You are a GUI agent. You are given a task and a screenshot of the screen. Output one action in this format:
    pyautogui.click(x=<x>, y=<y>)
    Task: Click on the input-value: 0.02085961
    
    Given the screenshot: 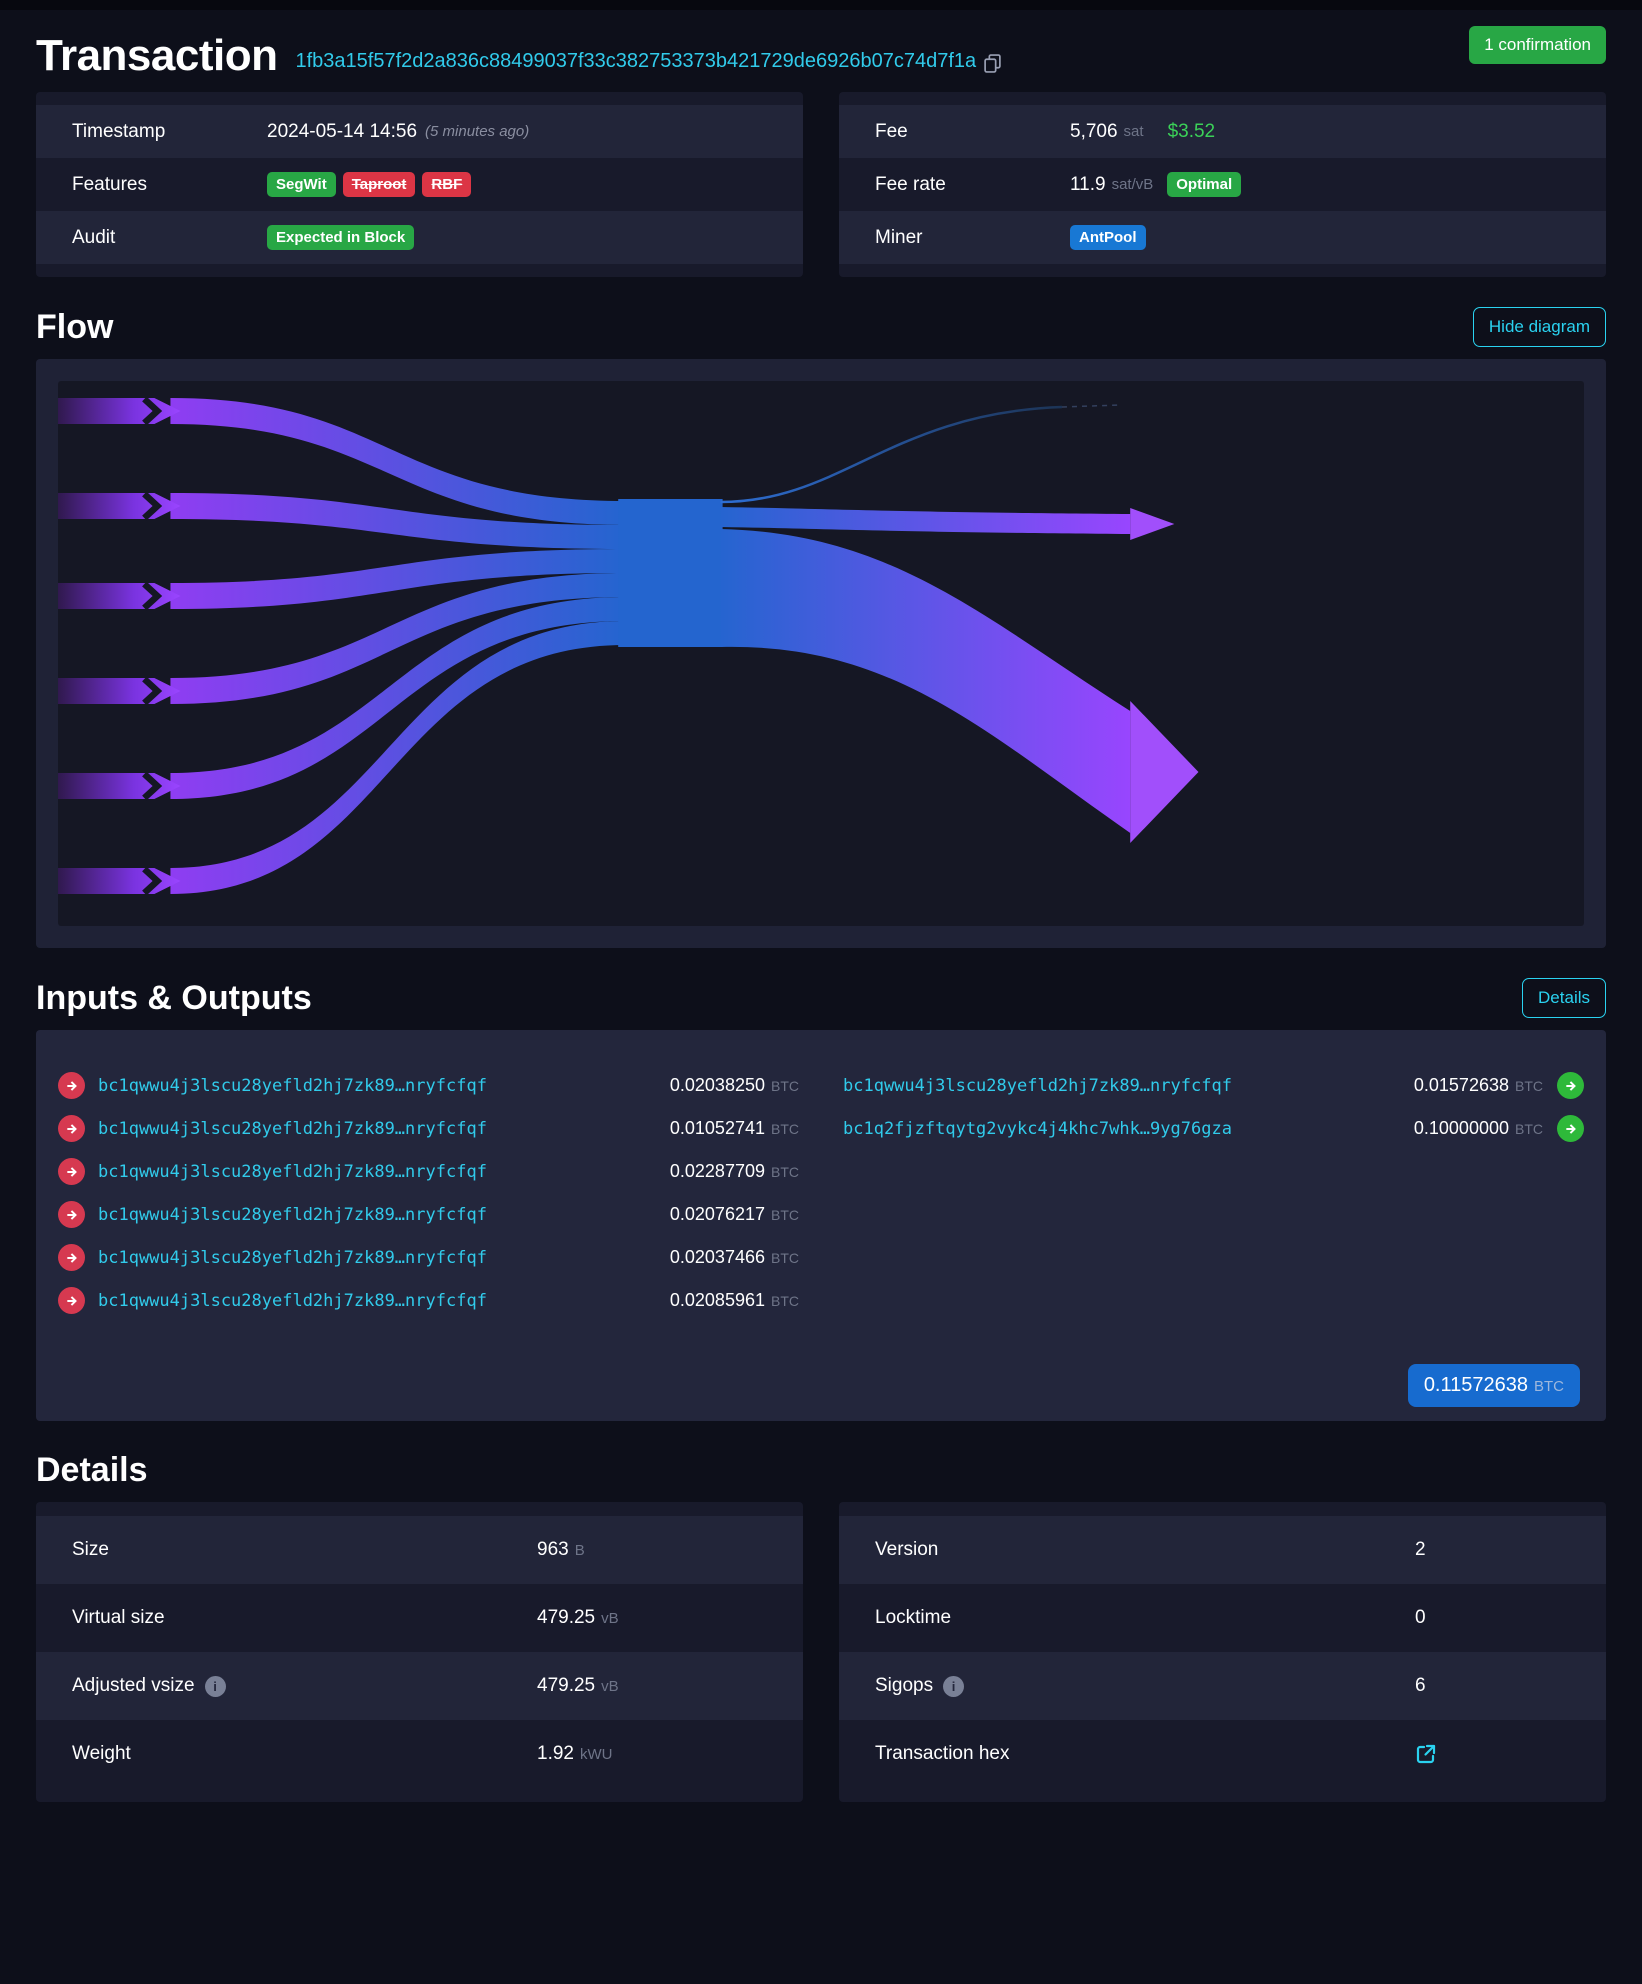 What is the action you would take?
    pyautogui.click(x=717, y=1300)
    